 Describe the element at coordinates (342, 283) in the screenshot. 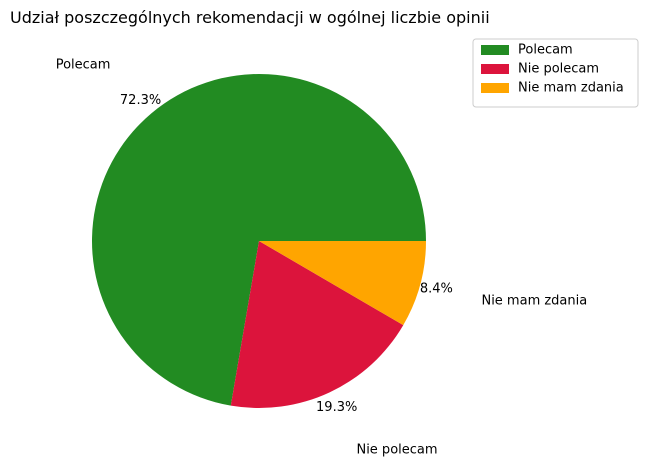

I see `pie-slice-nie-mam-zdania` at that location.